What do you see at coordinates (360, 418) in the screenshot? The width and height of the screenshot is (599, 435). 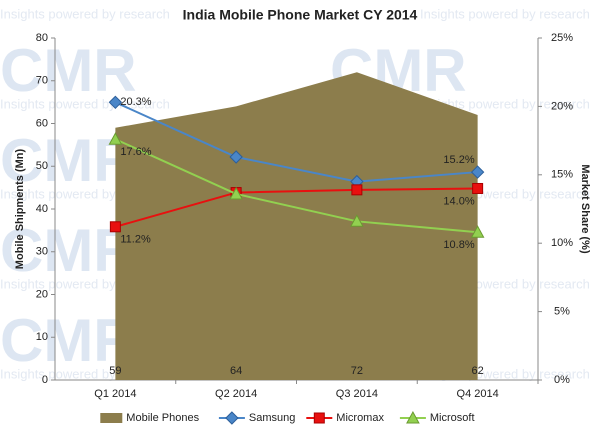 I see `legend-label: Micromax` at bounding box center [360, 418].